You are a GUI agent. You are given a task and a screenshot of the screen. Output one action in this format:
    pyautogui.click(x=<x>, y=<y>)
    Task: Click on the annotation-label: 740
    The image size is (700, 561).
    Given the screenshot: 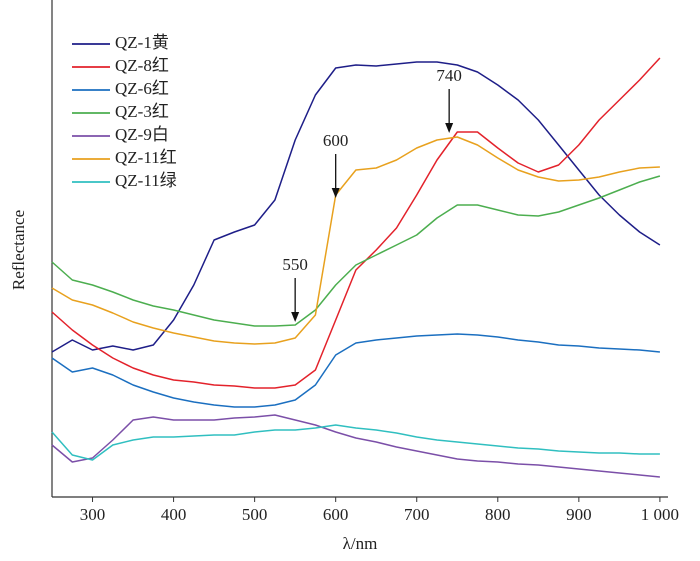 What is the action you would take?
    pyautogui.click(x=449, y=75)
    